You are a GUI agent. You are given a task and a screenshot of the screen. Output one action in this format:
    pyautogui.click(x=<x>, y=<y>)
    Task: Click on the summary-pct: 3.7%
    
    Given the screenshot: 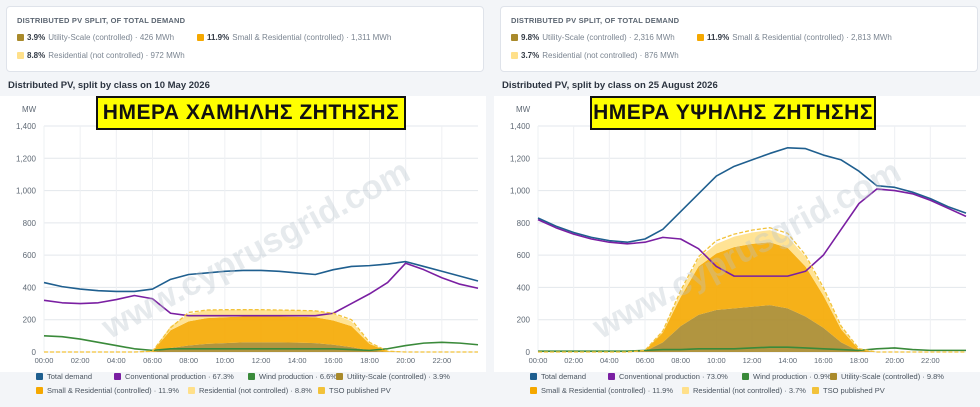 What is the action you would take?
    pyautogui.click(x=530, y=55)
    